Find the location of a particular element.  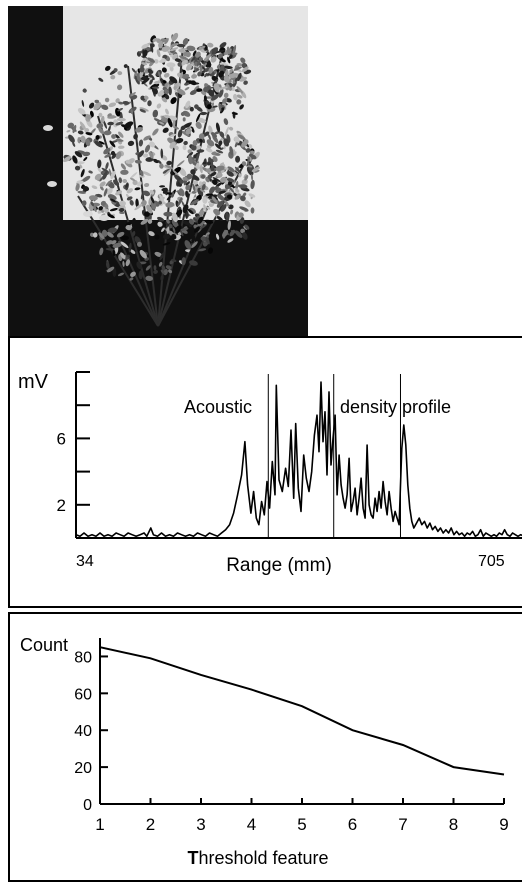

x-tick-label: 9 is located at coordinates (503, 824).